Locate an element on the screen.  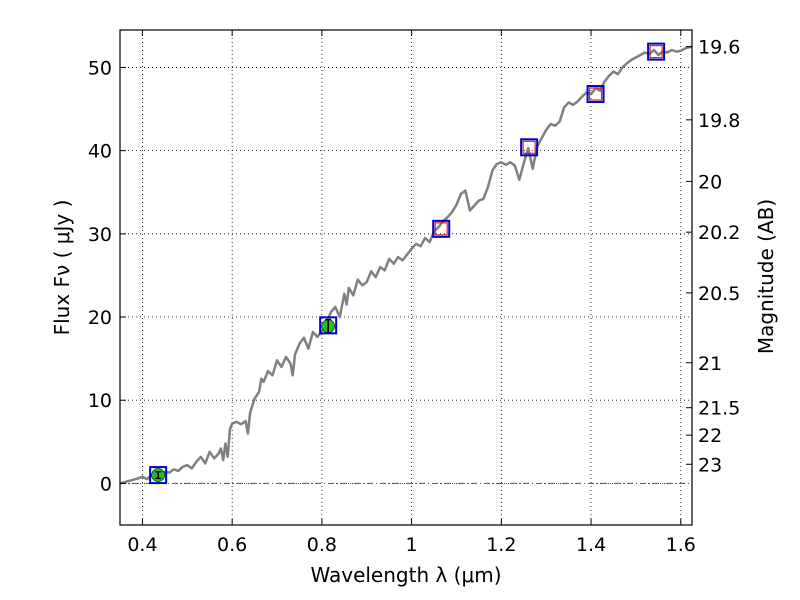
x-tick-label: 0.4 is located at coordinates (142, 545).